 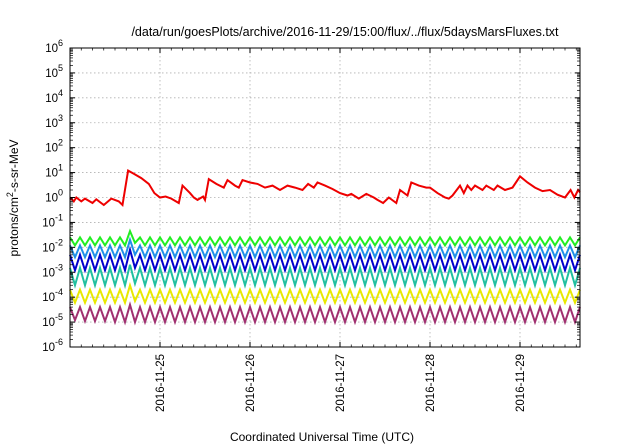 I want to click on y-tick-label: 10³, so click(x=54, y=121).